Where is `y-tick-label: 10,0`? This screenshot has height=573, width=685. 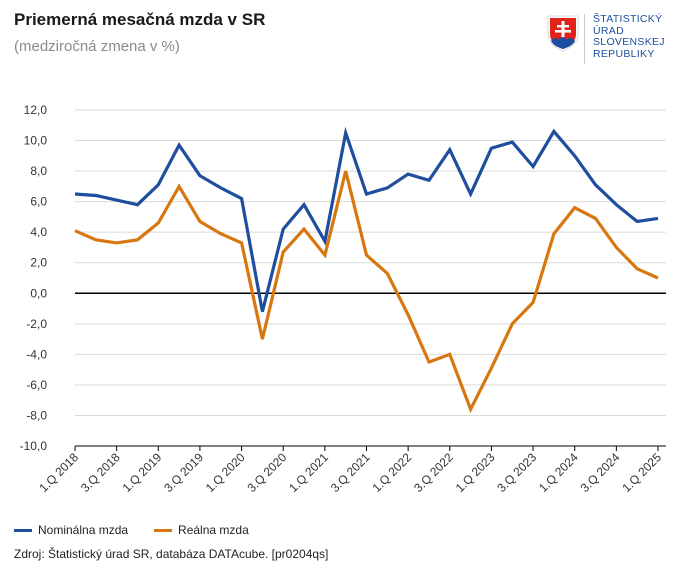
y-tick-label: 10,0 is located at coordinates (36, 141).